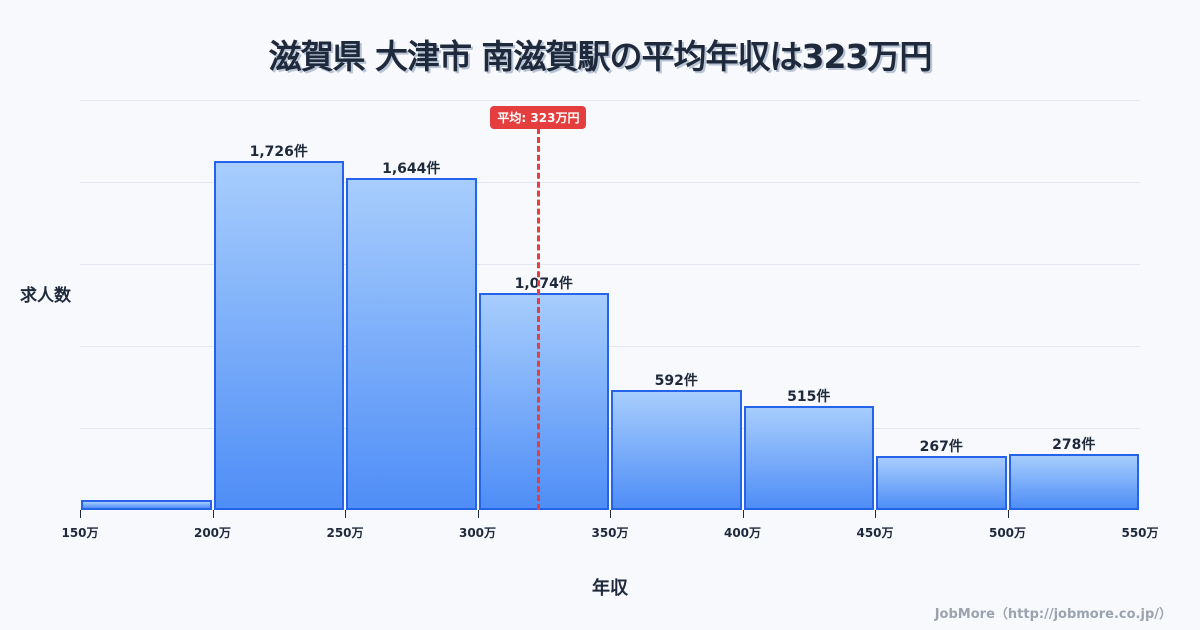 This screenshot has width=1200, height=630. What do you see at coordinates (45, 296) in the screenshot?
I see `y-axis-label: 求人数` at bounding box center [45, 296].